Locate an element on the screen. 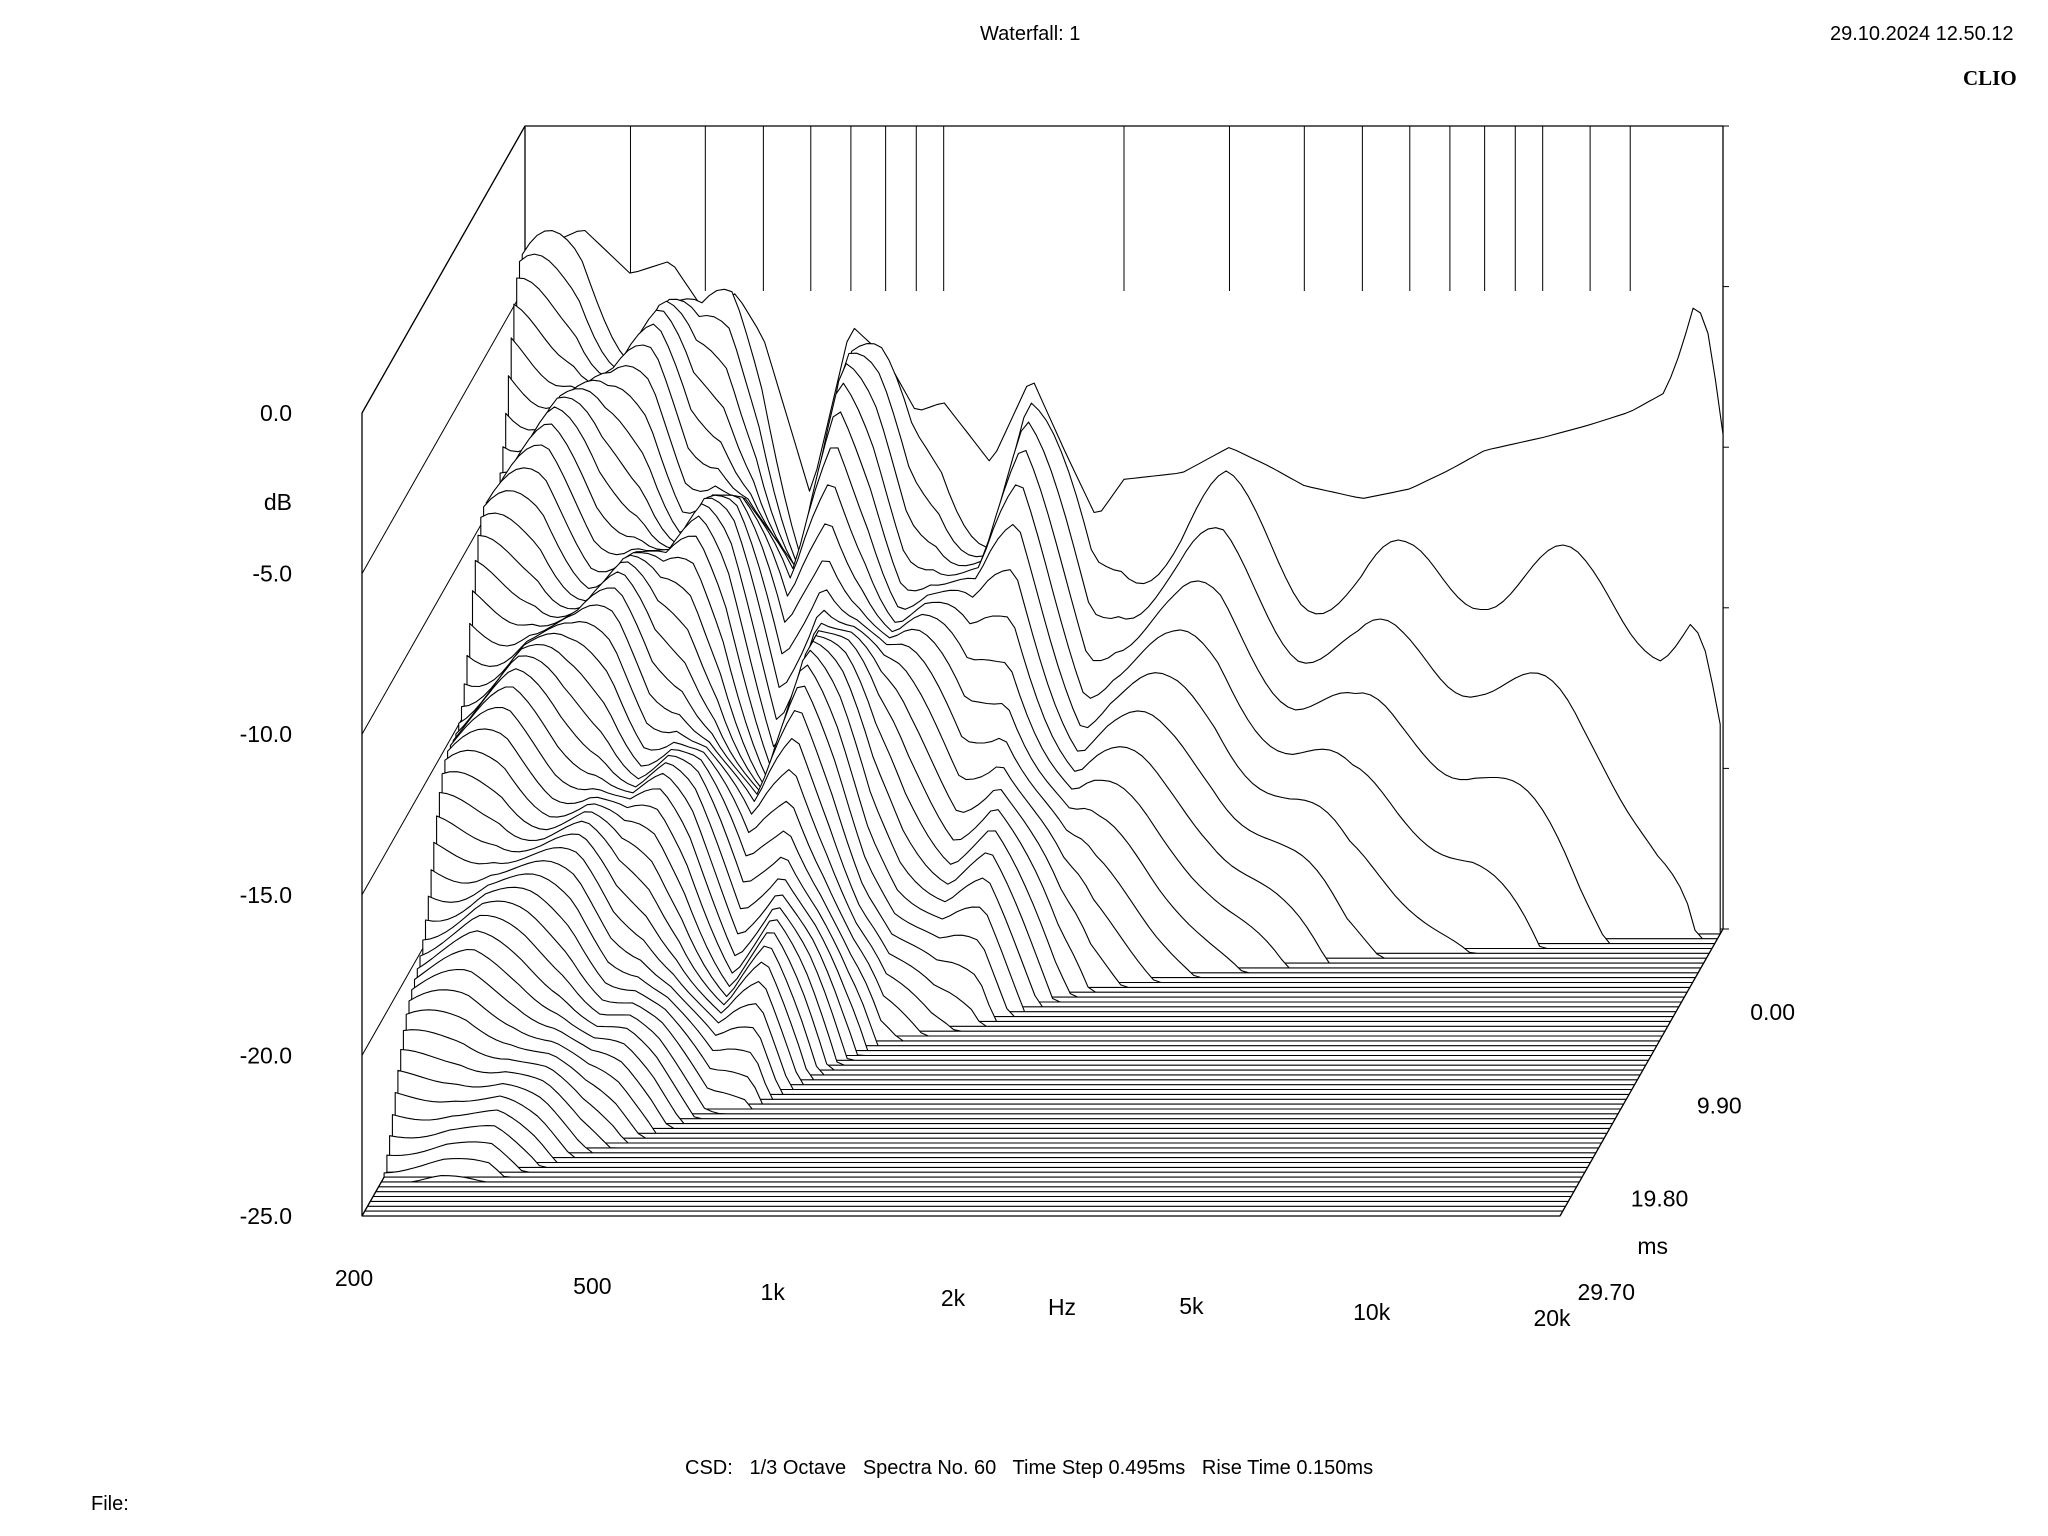 Image resolution: width=2048 pixels, height=1536 pixels. file-label: File: is located at coordinates (110, 1504).